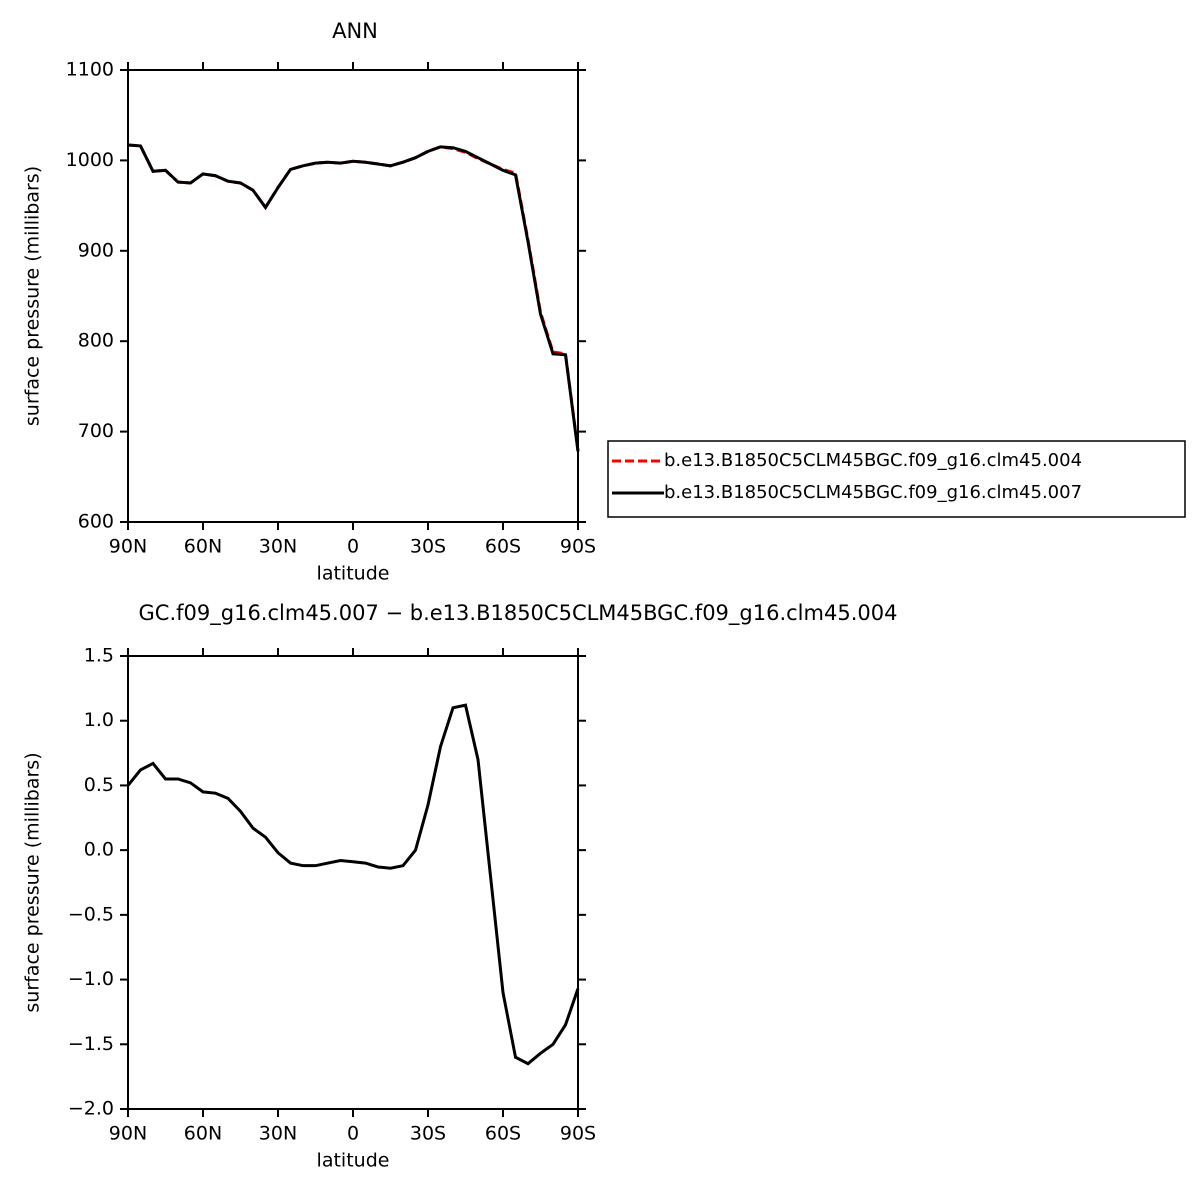 This screenshot has height=1202, width=1199. Describe the element at coordinates (90, 70) in the screenshot. I see `y-tick-label: 1100` at that location.